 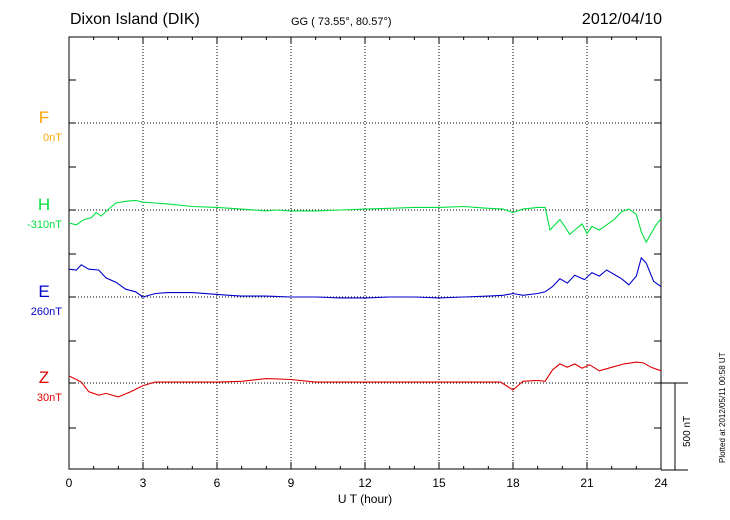 What do you see at coordinates (69, 483) in the screenshot?
I see `x-tick-label: 0` at bounding box center [69, 483].